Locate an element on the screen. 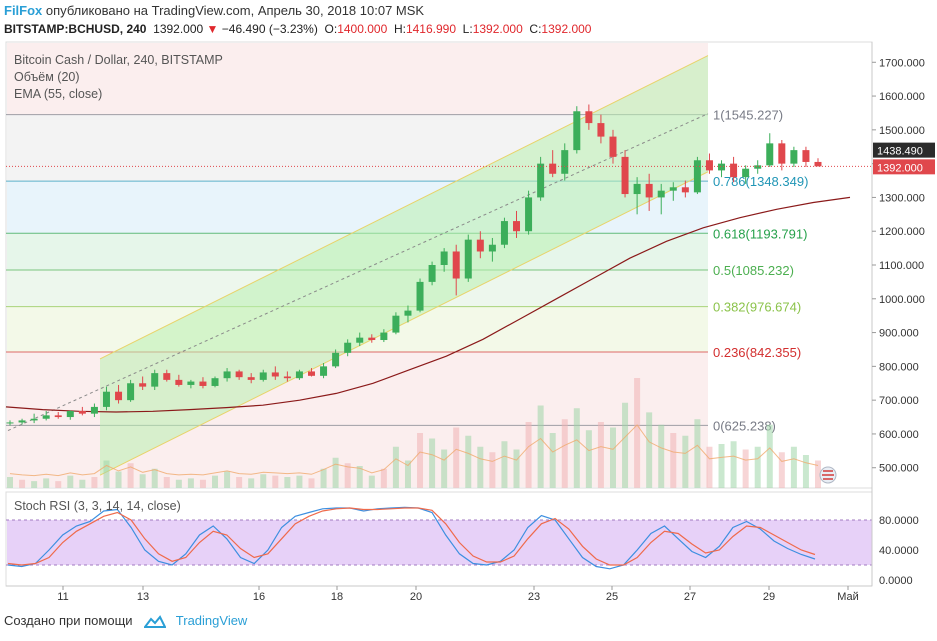  y-tick-label: 1500.000 is located at coordinates (902, 131).